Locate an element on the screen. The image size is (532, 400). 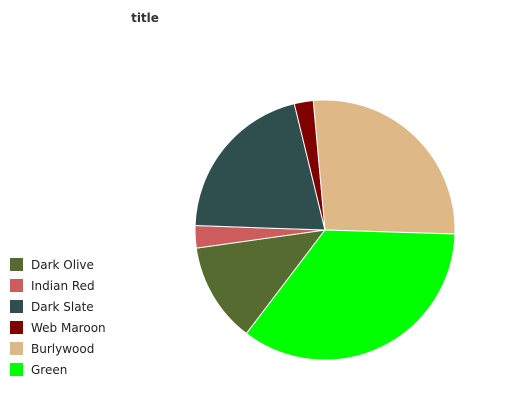
pie-slice-dark-olive is located at coordinates (261, 282).